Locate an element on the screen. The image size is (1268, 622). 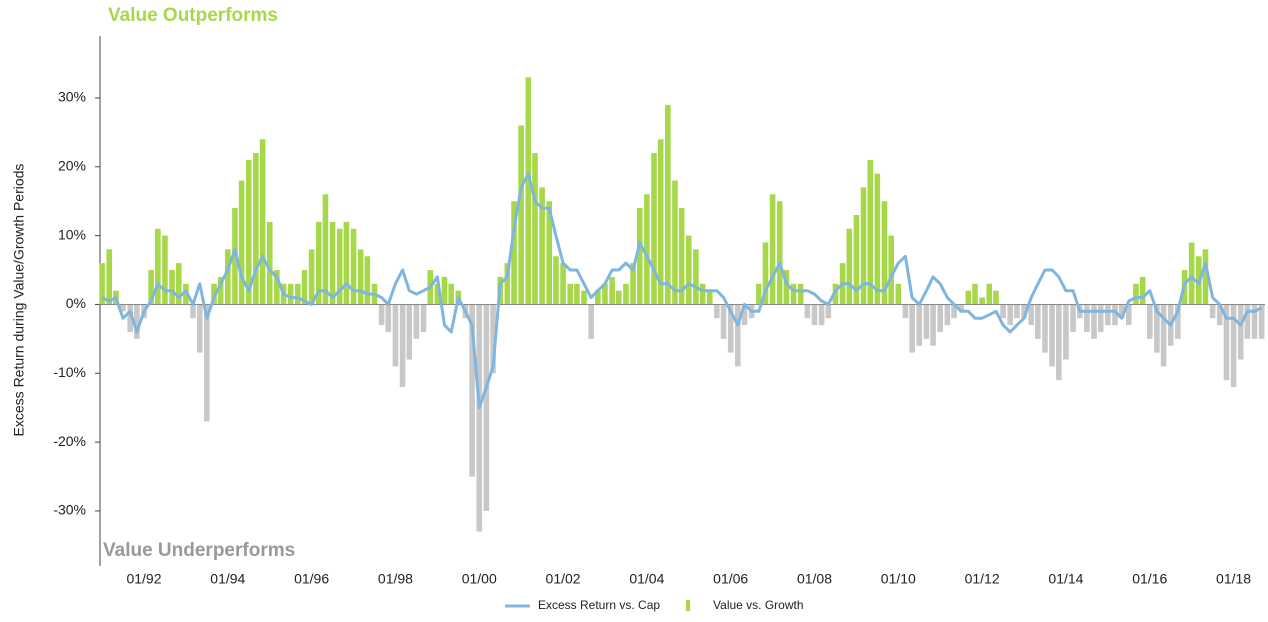
legend-label: Value vs. Growth is located at coordinates (758, 605).